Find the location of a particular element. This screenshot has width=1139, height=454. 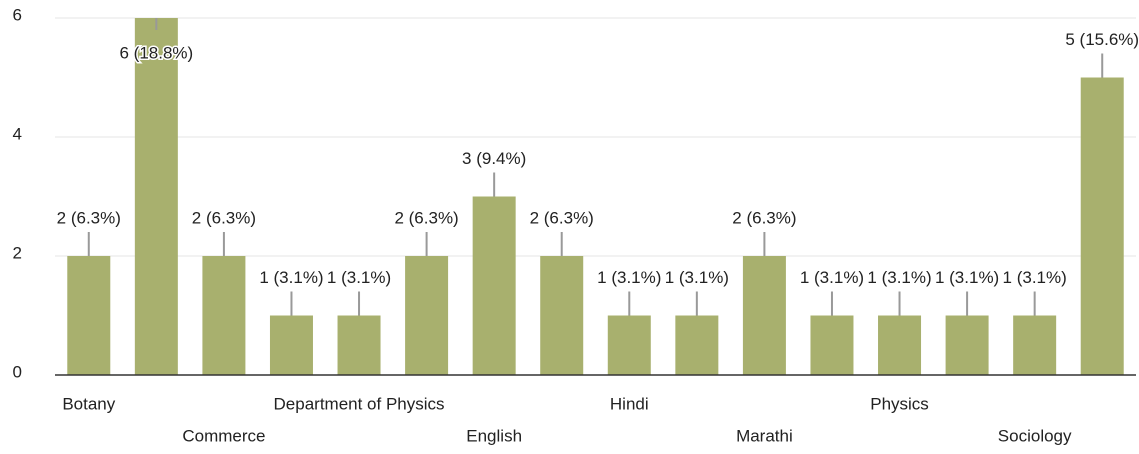

x-tick-label: Commerce is located at coordinates (223, 435).